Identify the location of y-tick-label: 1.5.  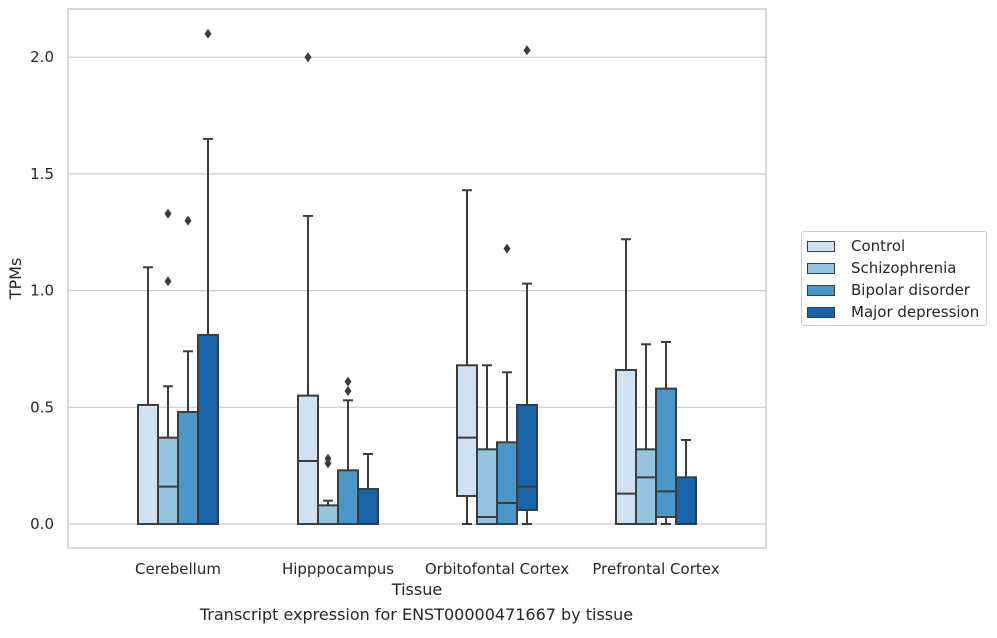
(42, 174).